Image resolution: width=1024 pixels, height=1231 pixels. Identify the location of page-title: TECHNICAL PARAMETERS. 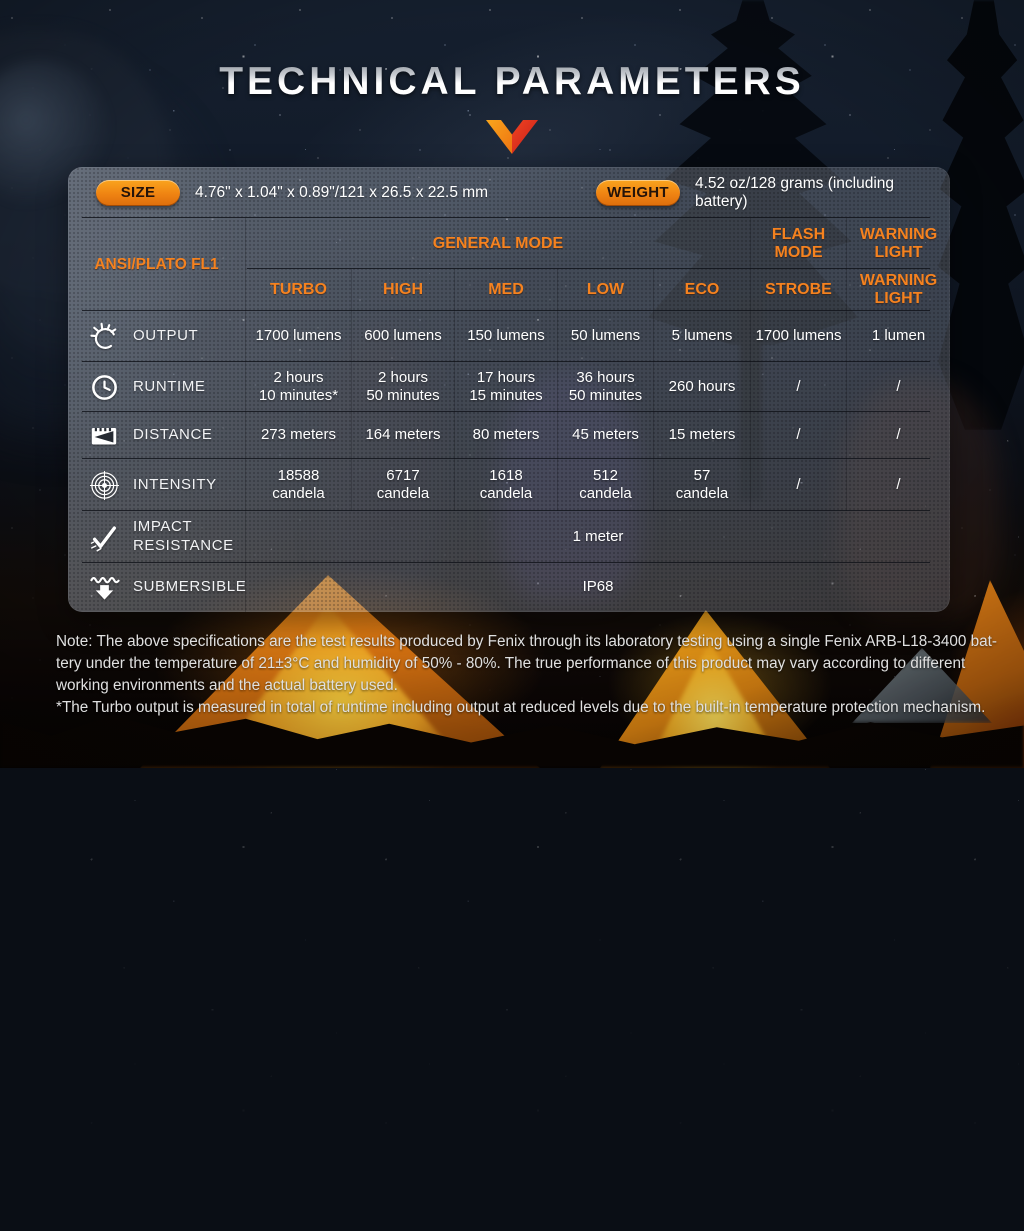
(512, 82).